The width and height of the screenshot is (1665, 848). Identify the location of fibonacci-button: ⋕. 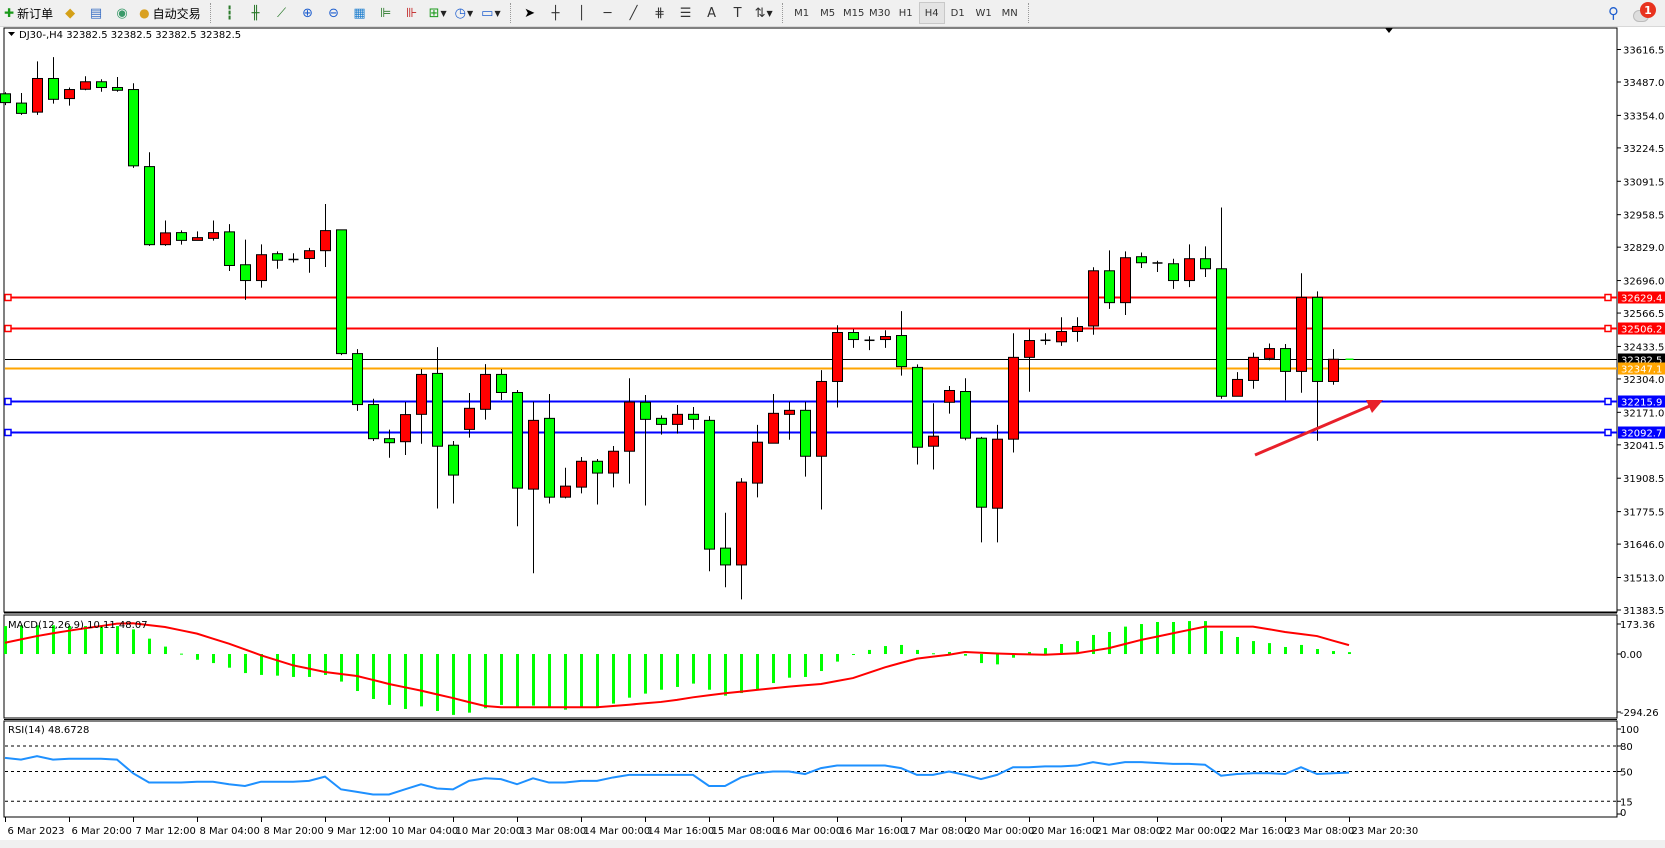
(660, 13).